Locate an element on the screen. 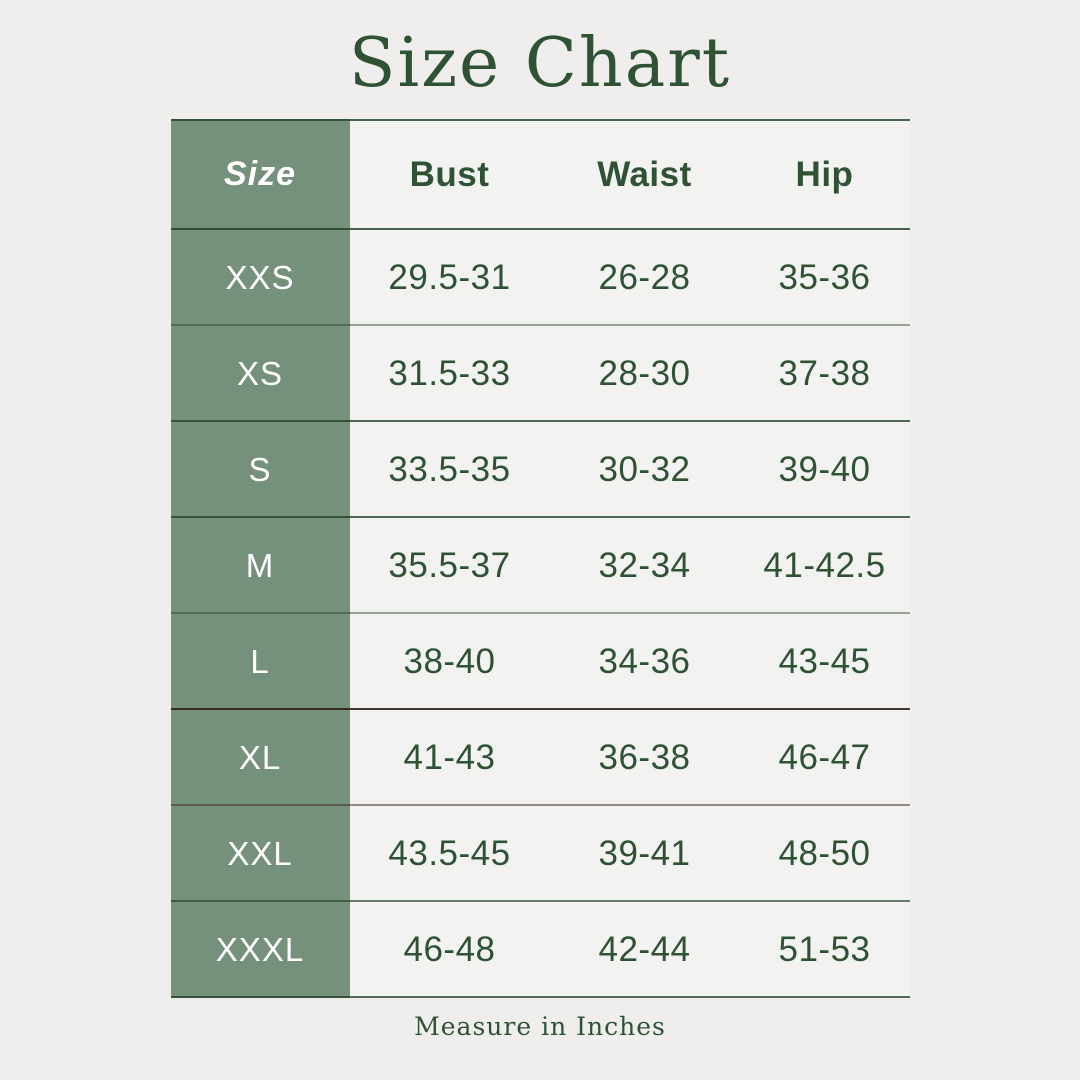 The width and height of the screenshot is (1080, 1080). bust-cell: 33.5-35 is located at coordinates (449, 469).